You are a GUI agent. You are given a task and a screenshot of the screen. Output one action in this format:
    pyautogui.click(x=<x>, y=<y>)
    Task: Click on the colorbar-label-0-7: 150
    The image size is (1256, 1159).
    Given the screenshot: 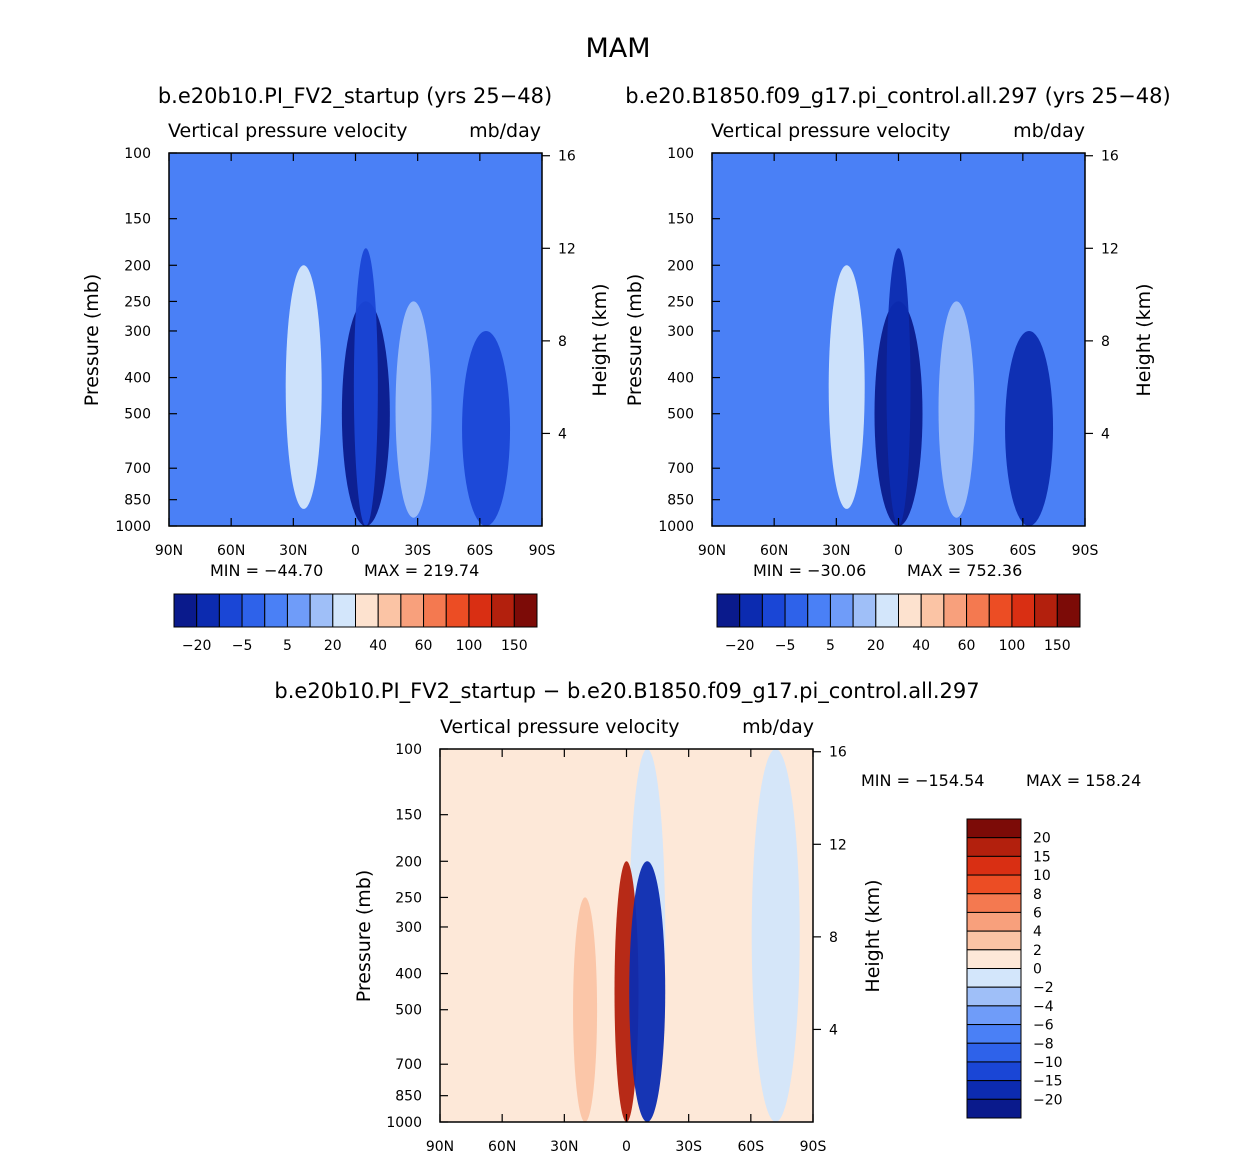 What is the action you would take?
    pyautogui.click(x=514, y=646)
    